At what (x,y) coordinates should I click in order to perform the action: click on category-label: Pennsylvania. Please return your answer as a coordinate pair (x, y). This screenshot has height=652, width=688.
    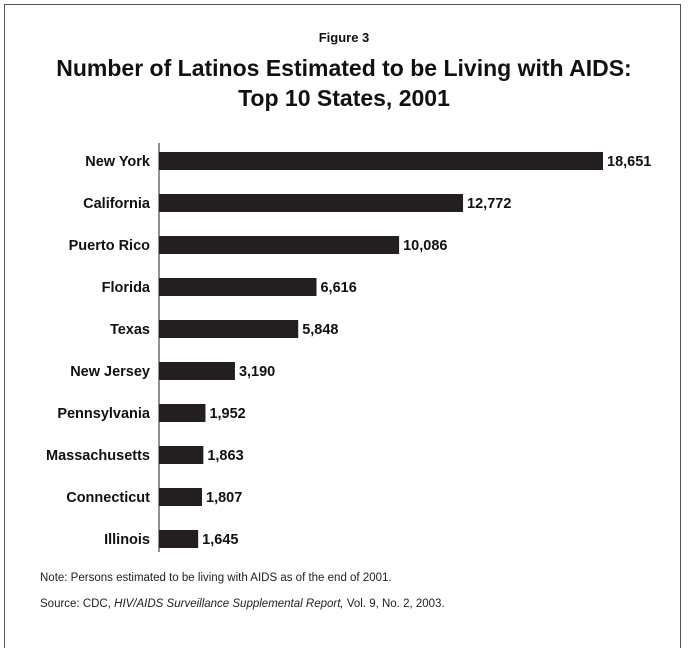
    Looking at the image, I should click on (104, 414).